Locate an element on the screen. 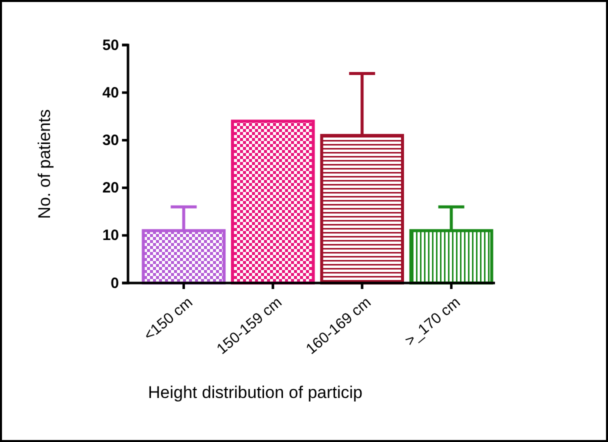 The height and width of the screenshot is (442, 608). y-tick-label: 40 is located at coordinates (110, 93).